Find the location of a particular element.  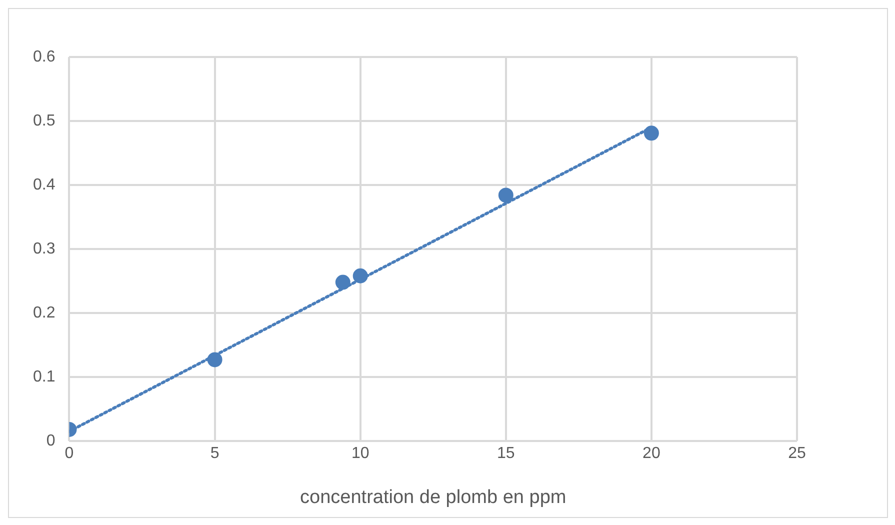

y-tick-label: 0.5 is located at coordinates (44, 121).